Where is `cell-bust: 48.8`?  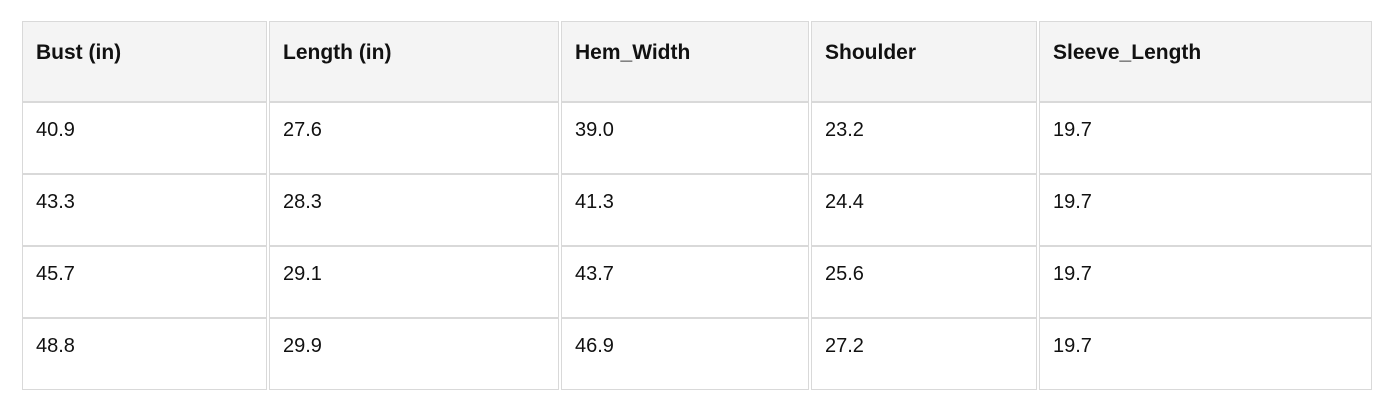
cell-bust: 48.8 is located at coordinates (144, 354).